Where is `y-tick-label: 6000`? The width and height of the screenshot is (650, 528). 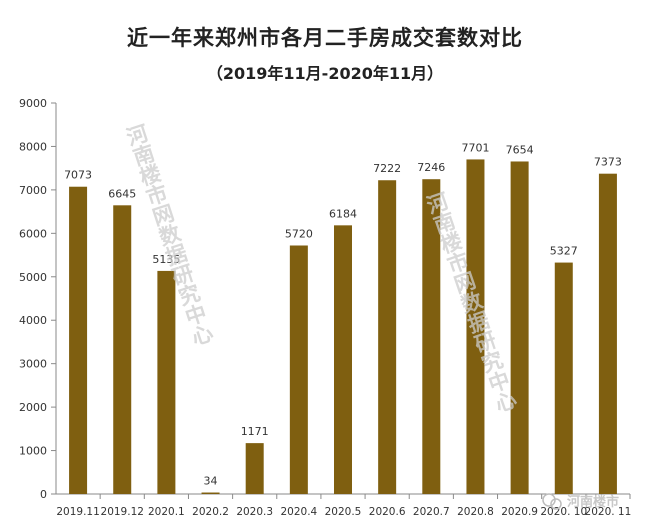 y-tick-label: 6000 is located at coordinates (33, 233).